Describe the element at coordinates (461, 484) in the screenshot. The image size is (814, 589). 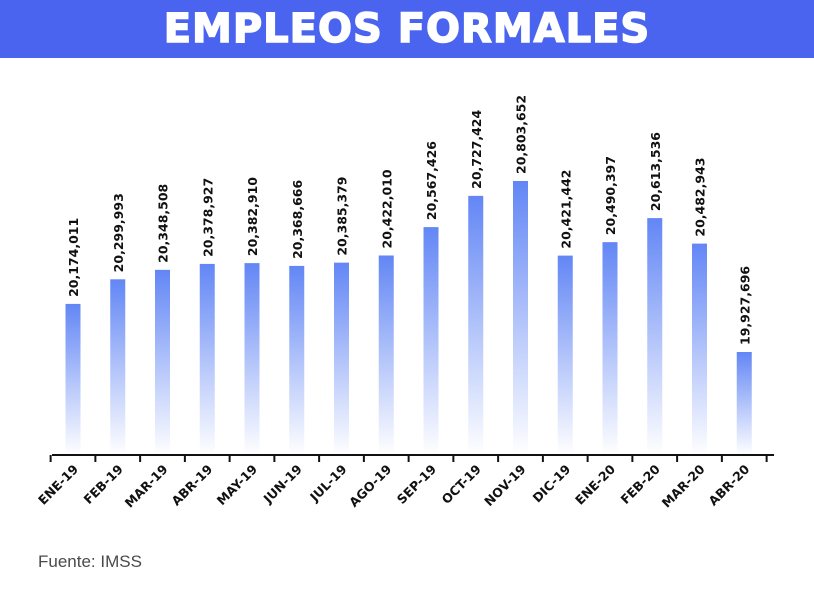
I see `x-tick-label: OCT-19` at that location.